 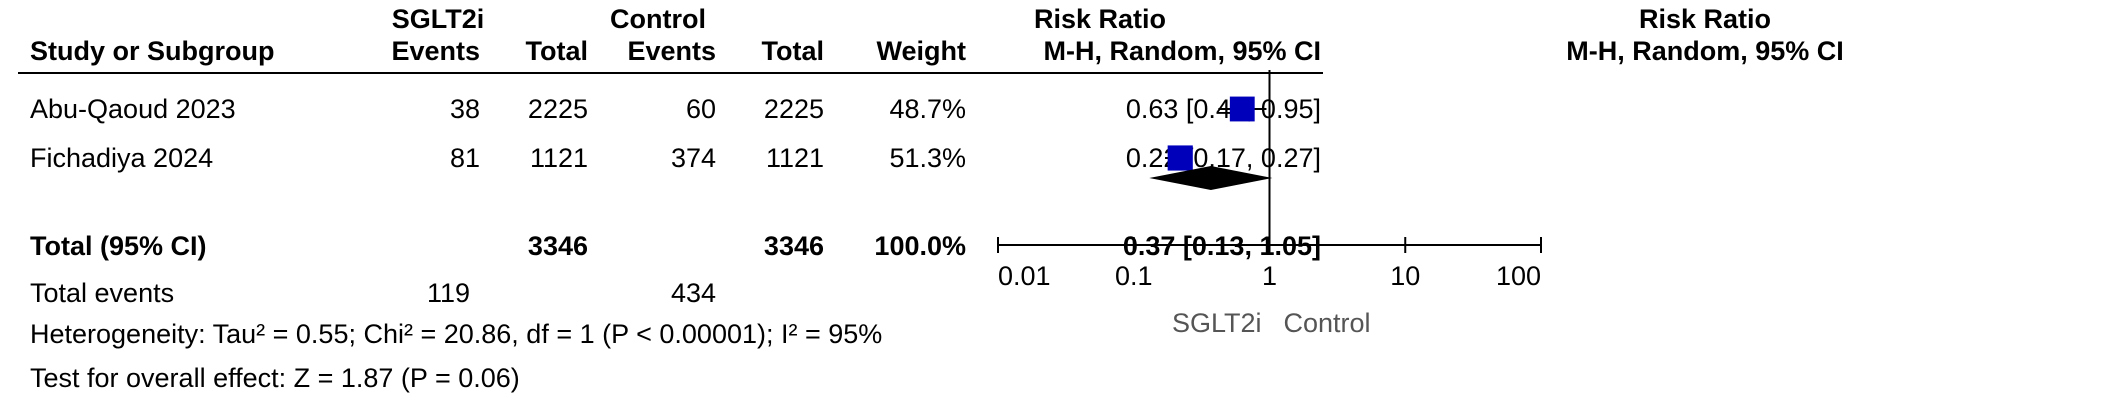 I want to click on total2-header: Total, so click(x=793, y=51).